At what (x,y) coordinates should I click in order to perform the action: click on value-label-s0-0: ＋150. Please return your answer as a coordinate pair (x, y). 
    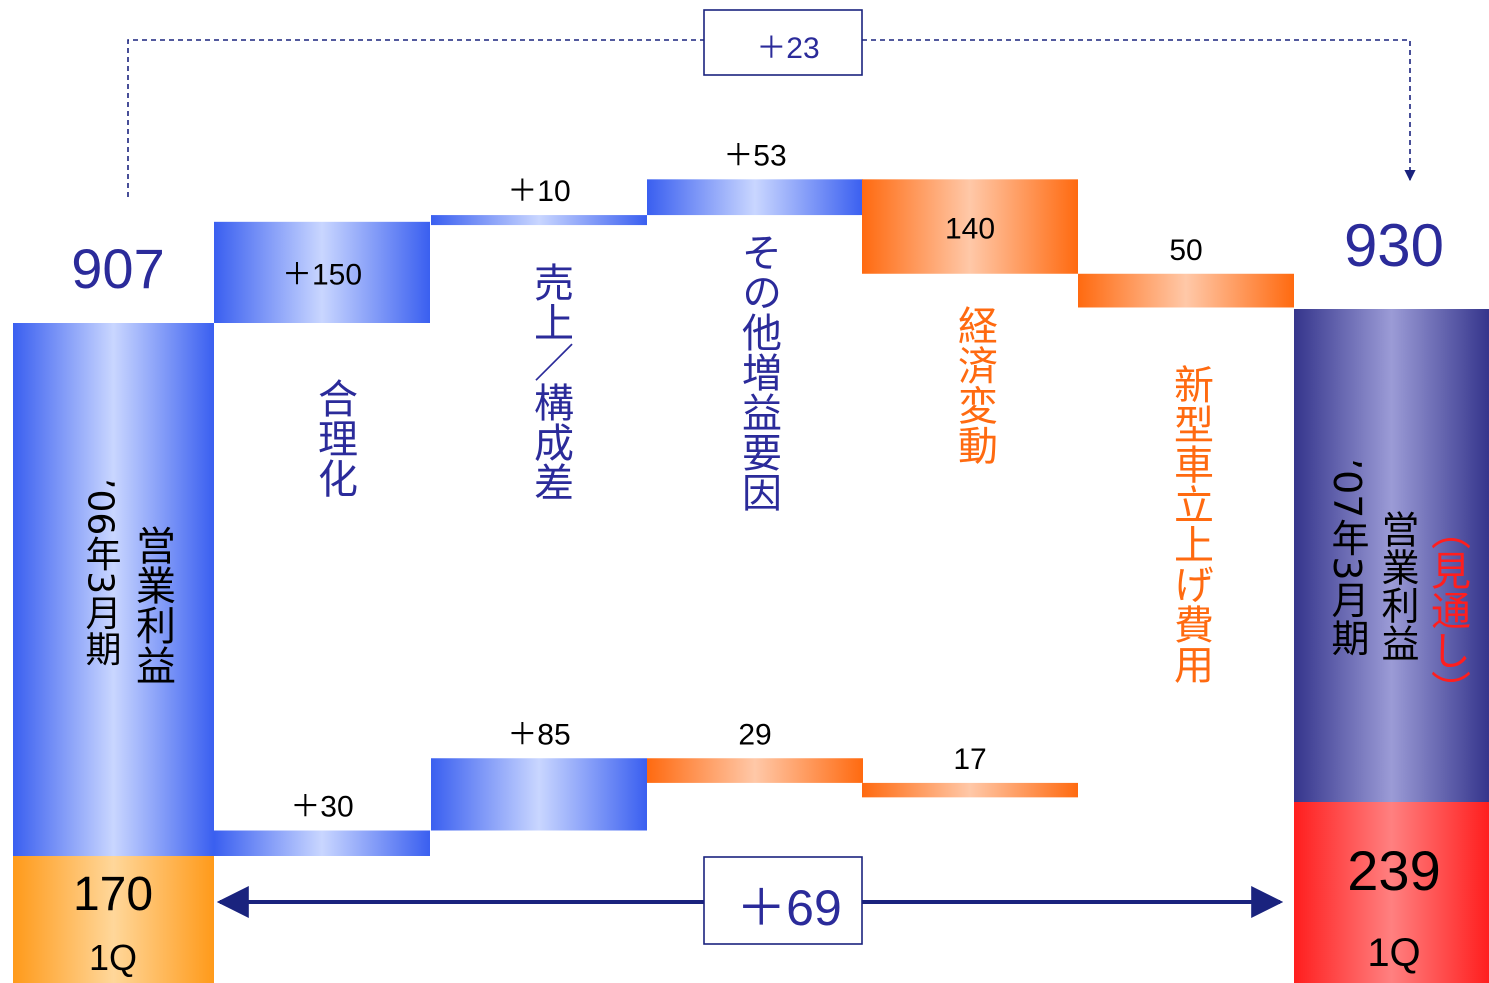
    Looking at the image, I should click on (322, 274).